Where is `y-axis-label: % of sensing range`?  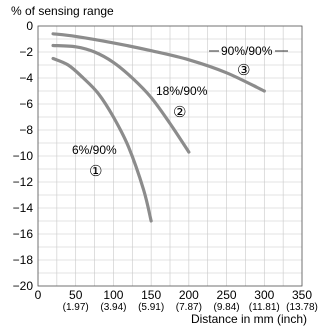 y-axis-label: % of sensing range is located at coordinates (62, 11).